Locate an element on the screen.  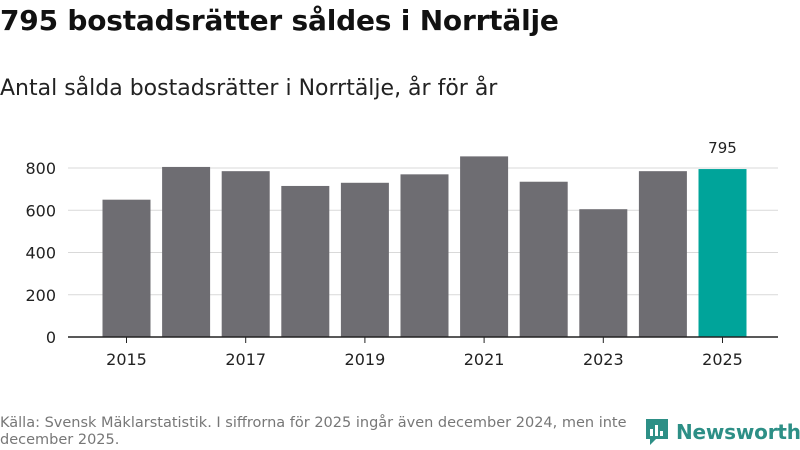
bar-2019 is located at coordinates (364, 259).